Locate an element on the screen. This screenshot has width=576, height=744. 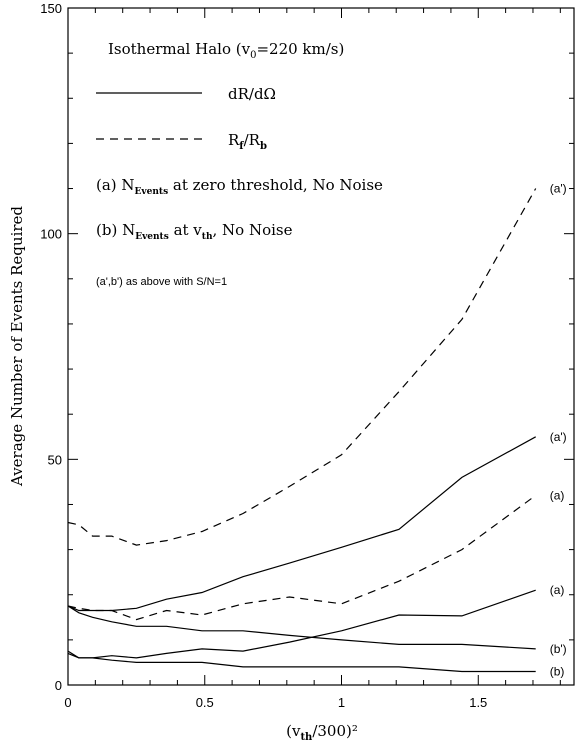
series-end-label: (b') is located at coordinates (558, 649).